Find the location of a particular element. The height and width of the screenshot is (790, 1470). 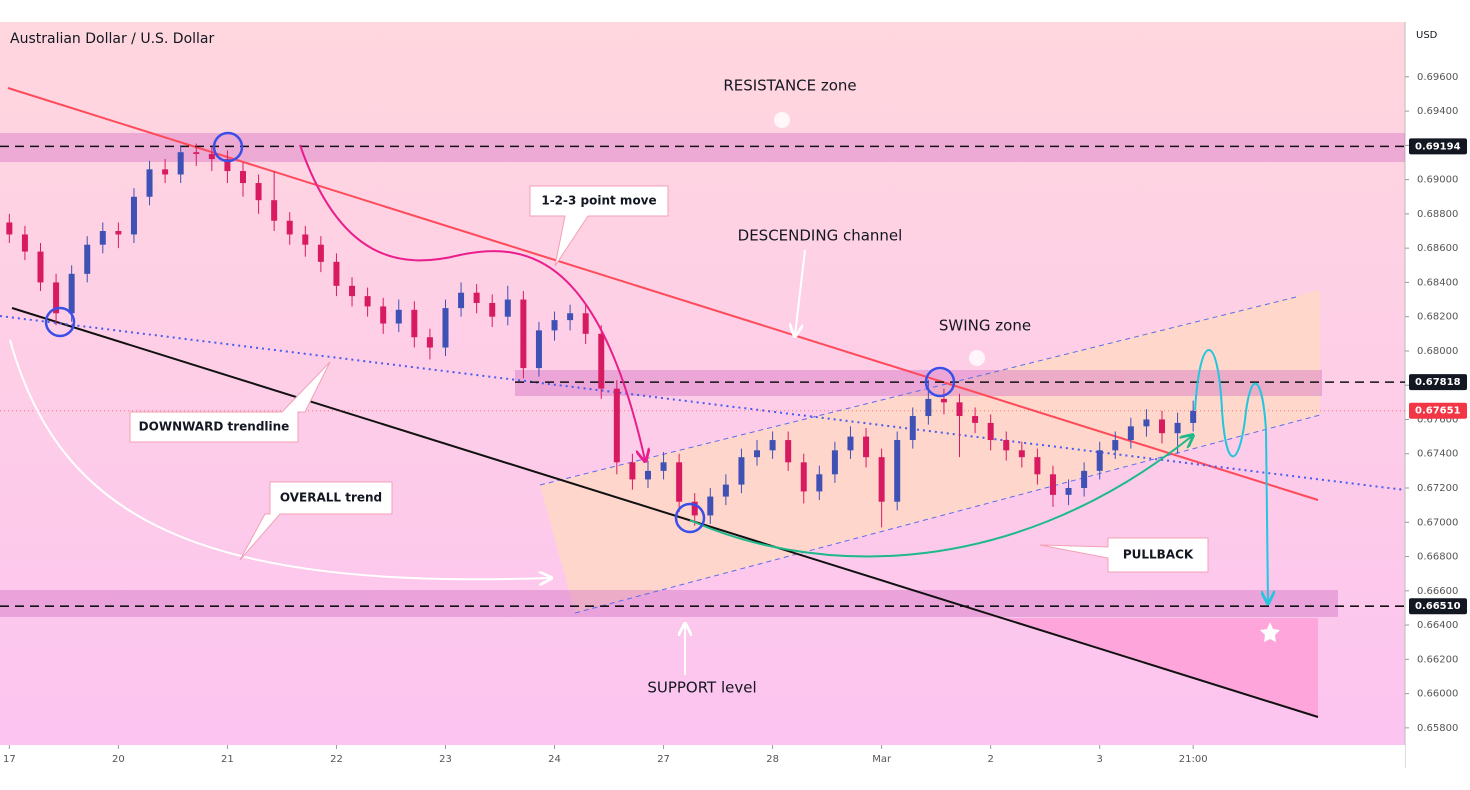

annotation: 1-2-3 point move is located at coordinates (598, 201).